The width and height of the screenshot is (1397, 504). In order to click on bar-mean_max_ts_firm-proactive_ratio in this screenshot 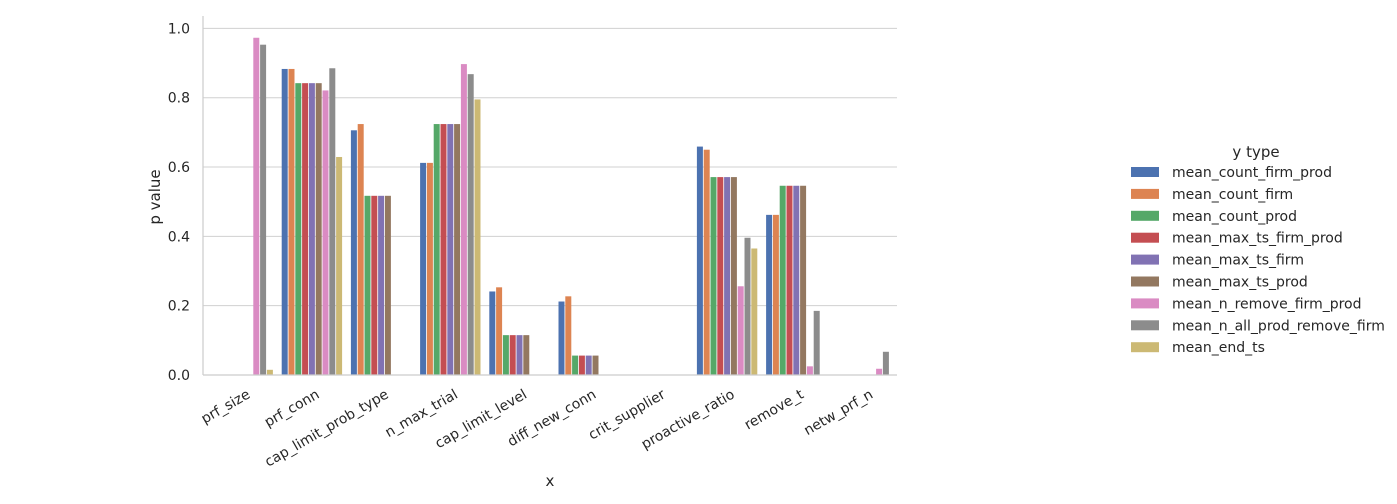, I will do `click(727, 276)`.